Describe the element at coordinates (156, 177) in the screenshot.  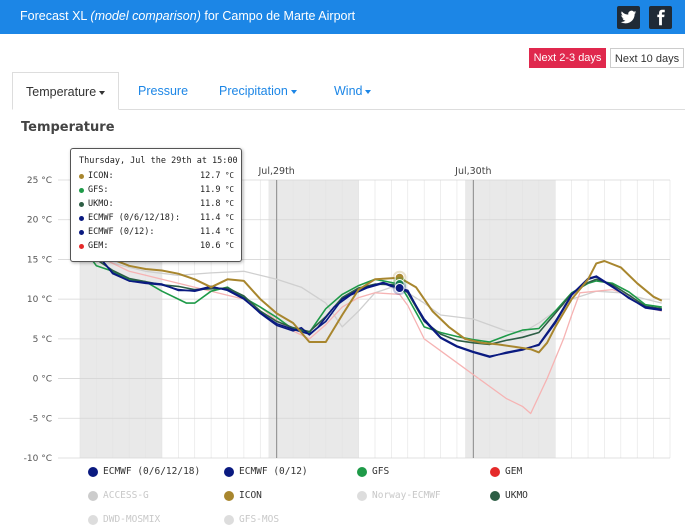
I see `tooltip-row: ICON: 12.7 °C` at that location.